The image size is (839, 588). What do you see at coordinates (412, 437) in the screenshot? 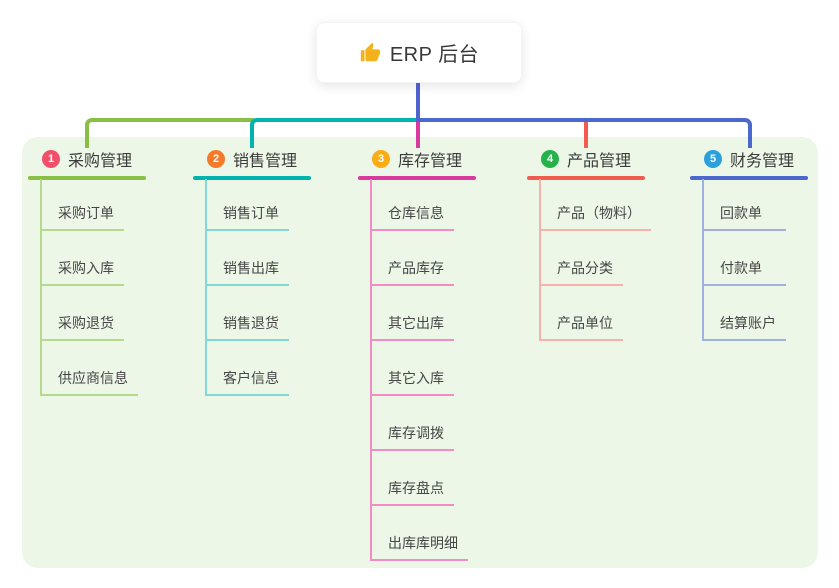
I see `child-node: 库存调拨` at bounding box center [412, 437].